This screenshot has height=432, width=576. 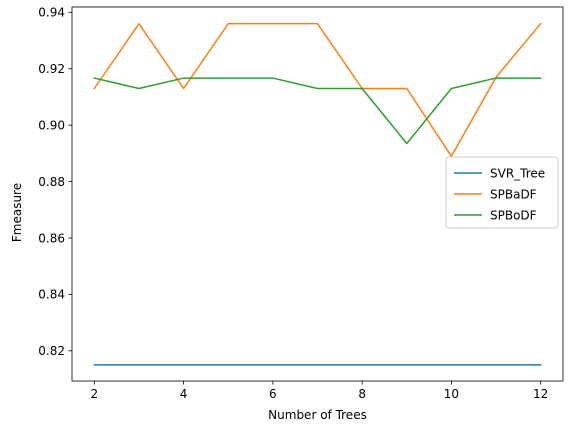 What do you see at coordinates (273, 394) in the screenshot?
I see `x-tick-label: 6` at bounding box center [273, 394].